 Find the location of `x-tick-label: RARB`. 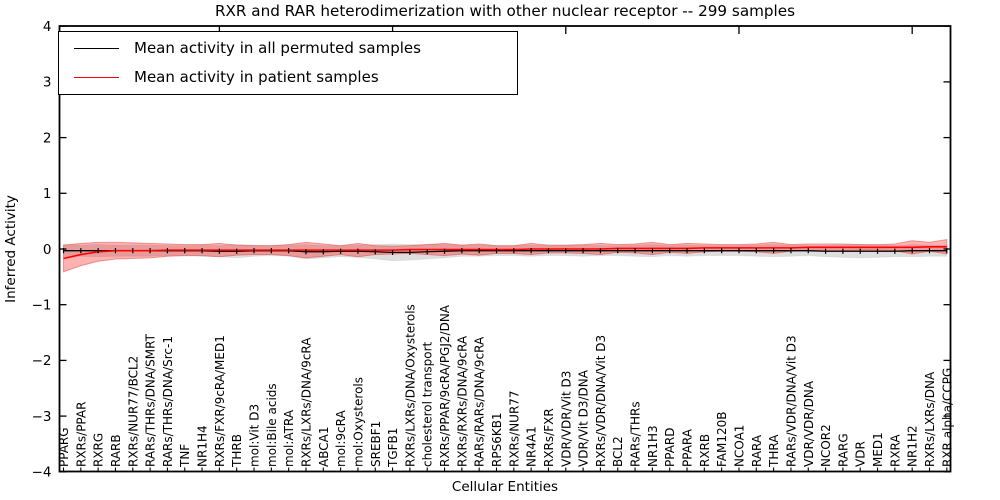

x-tick-label: RARB is located at coordinates (116, 450).